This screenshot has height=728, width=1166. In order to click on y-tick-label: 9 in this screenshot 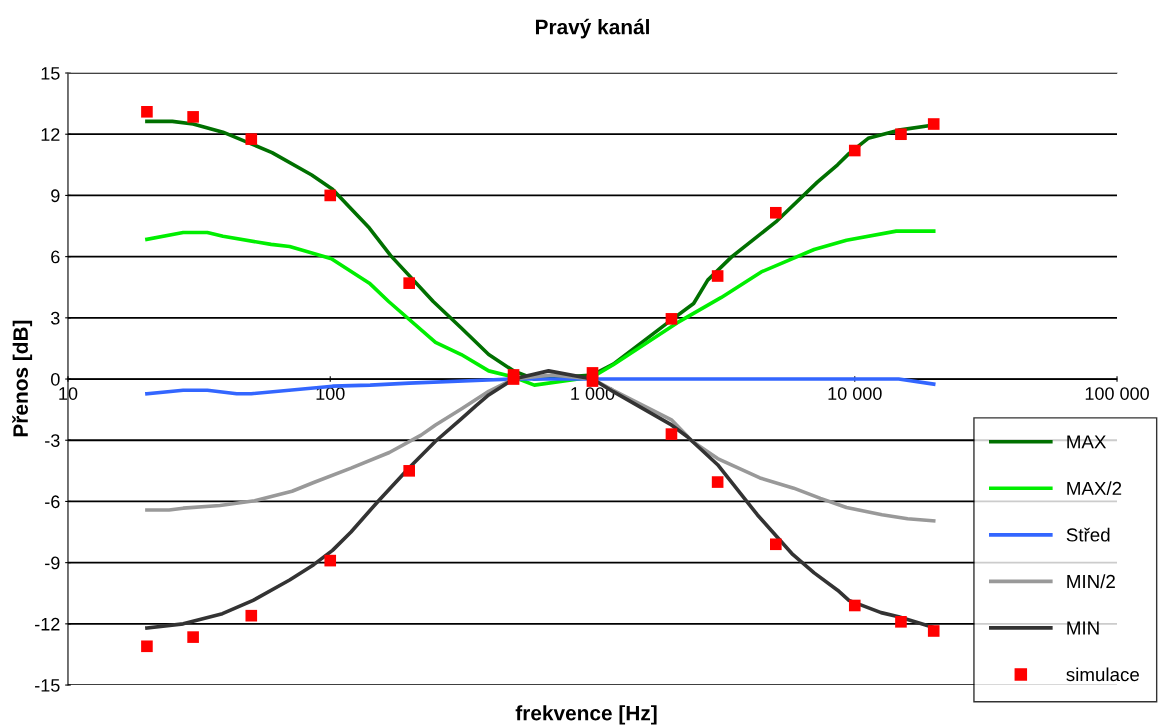, I will do `click(55, 196)`.